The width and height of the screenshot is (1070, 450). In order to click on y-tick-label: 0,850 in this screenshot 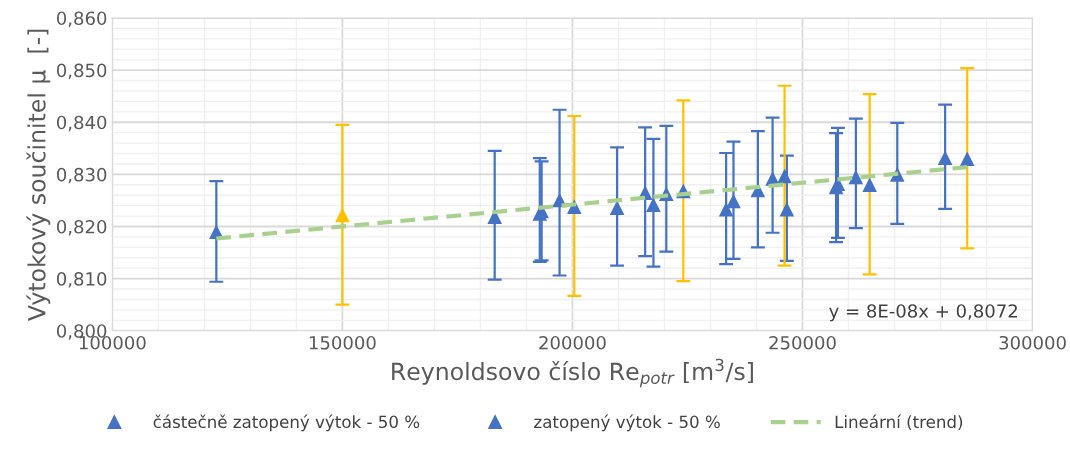, I will do `click(81, 71)`.